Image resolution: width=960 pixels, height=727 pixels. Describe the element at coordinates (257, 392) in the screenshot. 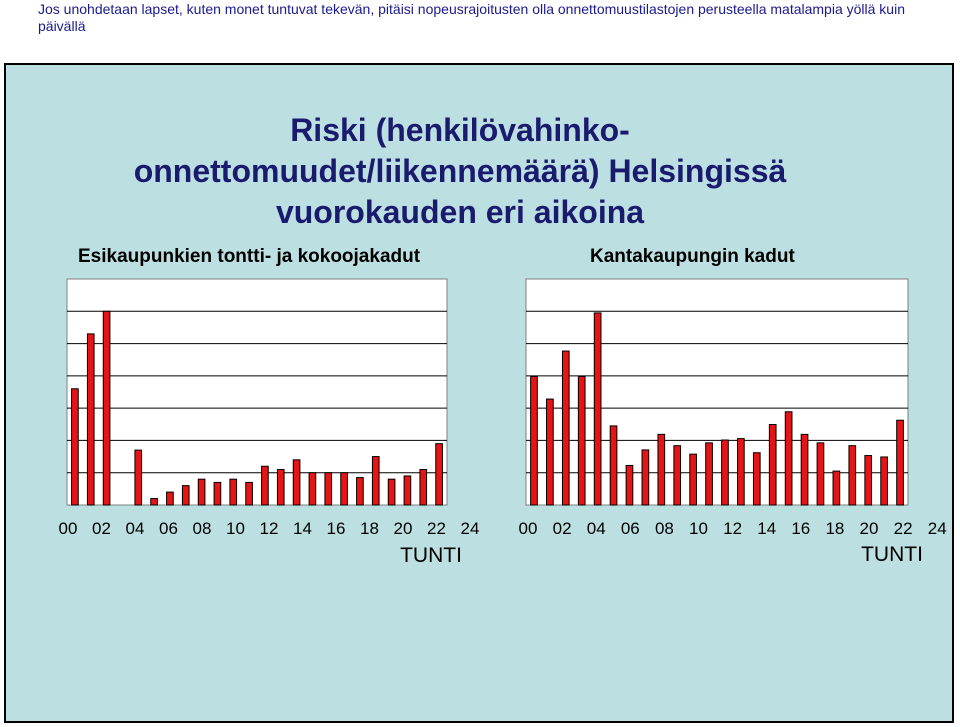

I see `chart-1-plot-area` at that location.